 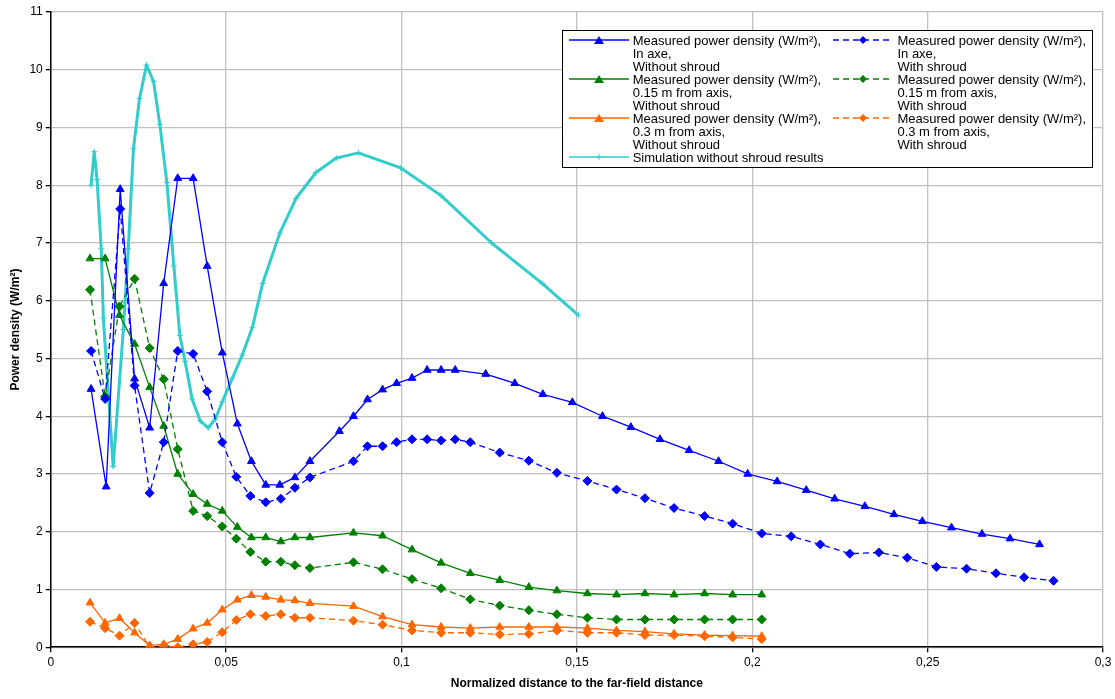 What do you see at coordinates (40, 184) in the screenshot?
I see `y-tick-label: 8` at bounding box center [40, 184].